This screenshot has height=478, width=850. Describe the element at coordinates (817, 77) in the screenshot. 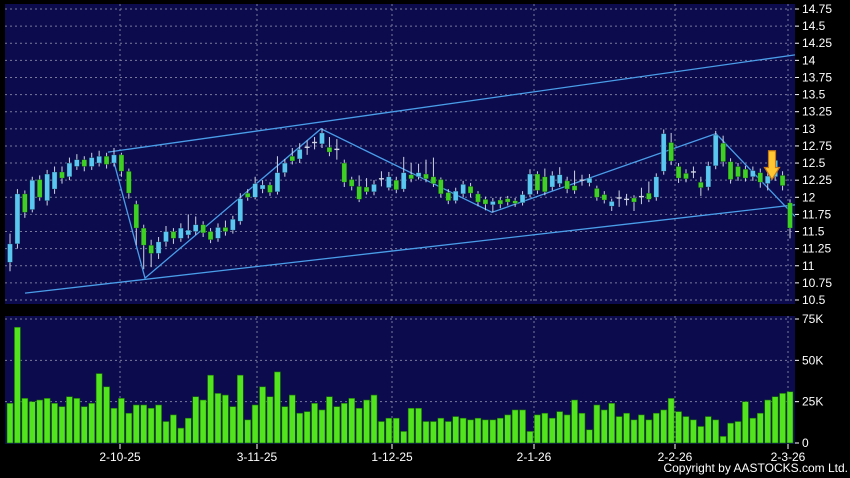

I see `price-axis-label: 13.75` at that location.